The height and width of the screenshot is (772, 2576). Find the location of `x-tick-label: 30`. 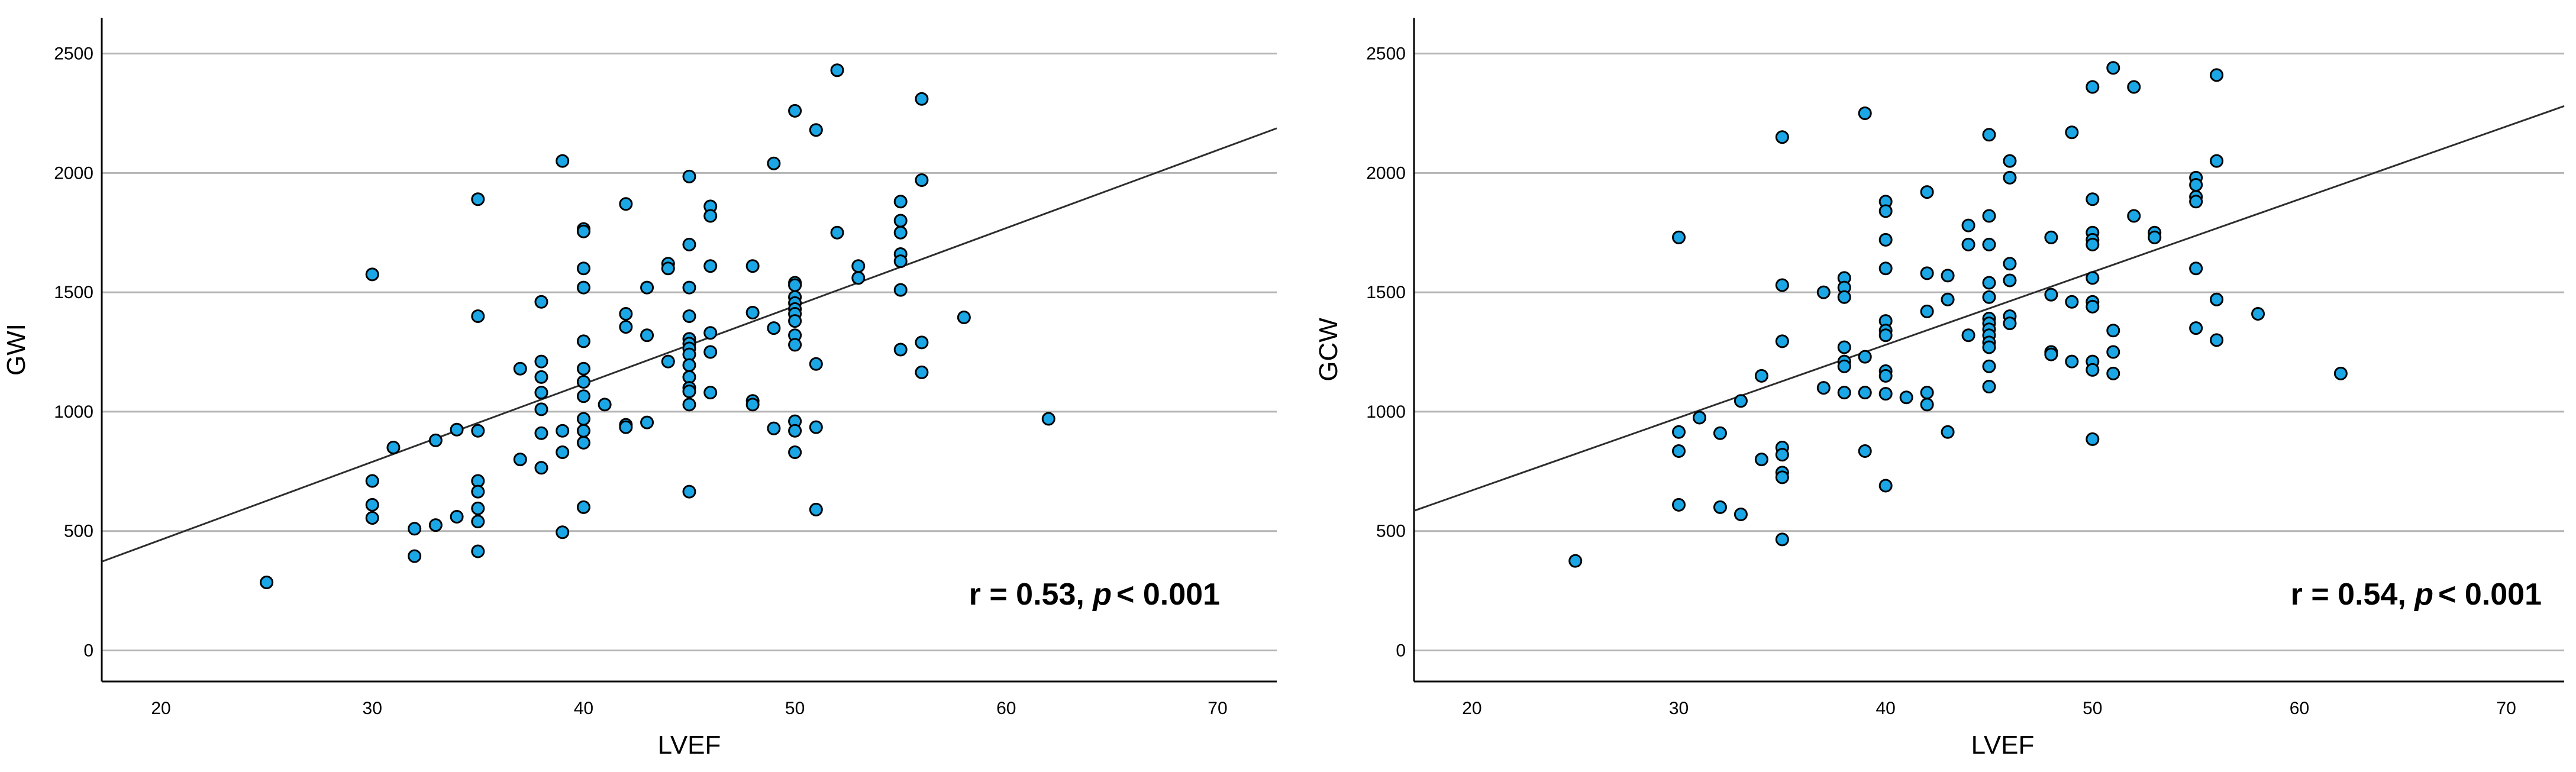

x-tick-label: 30 is located at coordinates (1679, 708).